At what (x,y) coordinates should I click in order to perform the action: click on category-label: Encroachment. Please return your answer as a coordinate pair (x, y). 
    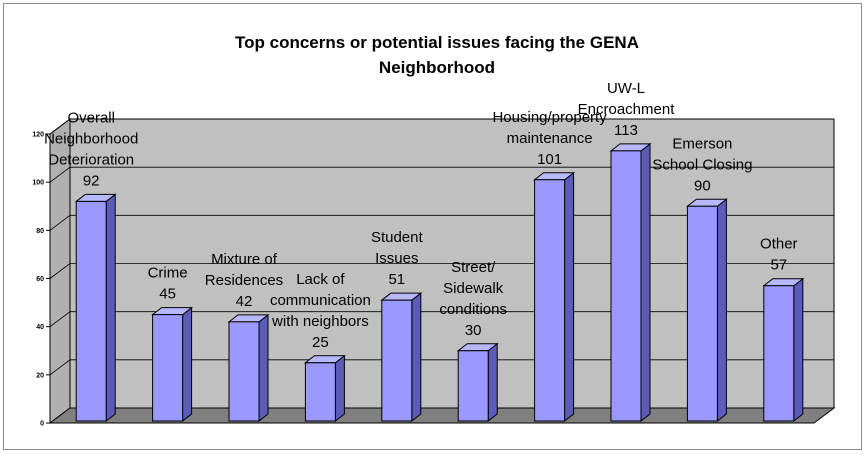
    Looking at the image, I should click on (627, 109).